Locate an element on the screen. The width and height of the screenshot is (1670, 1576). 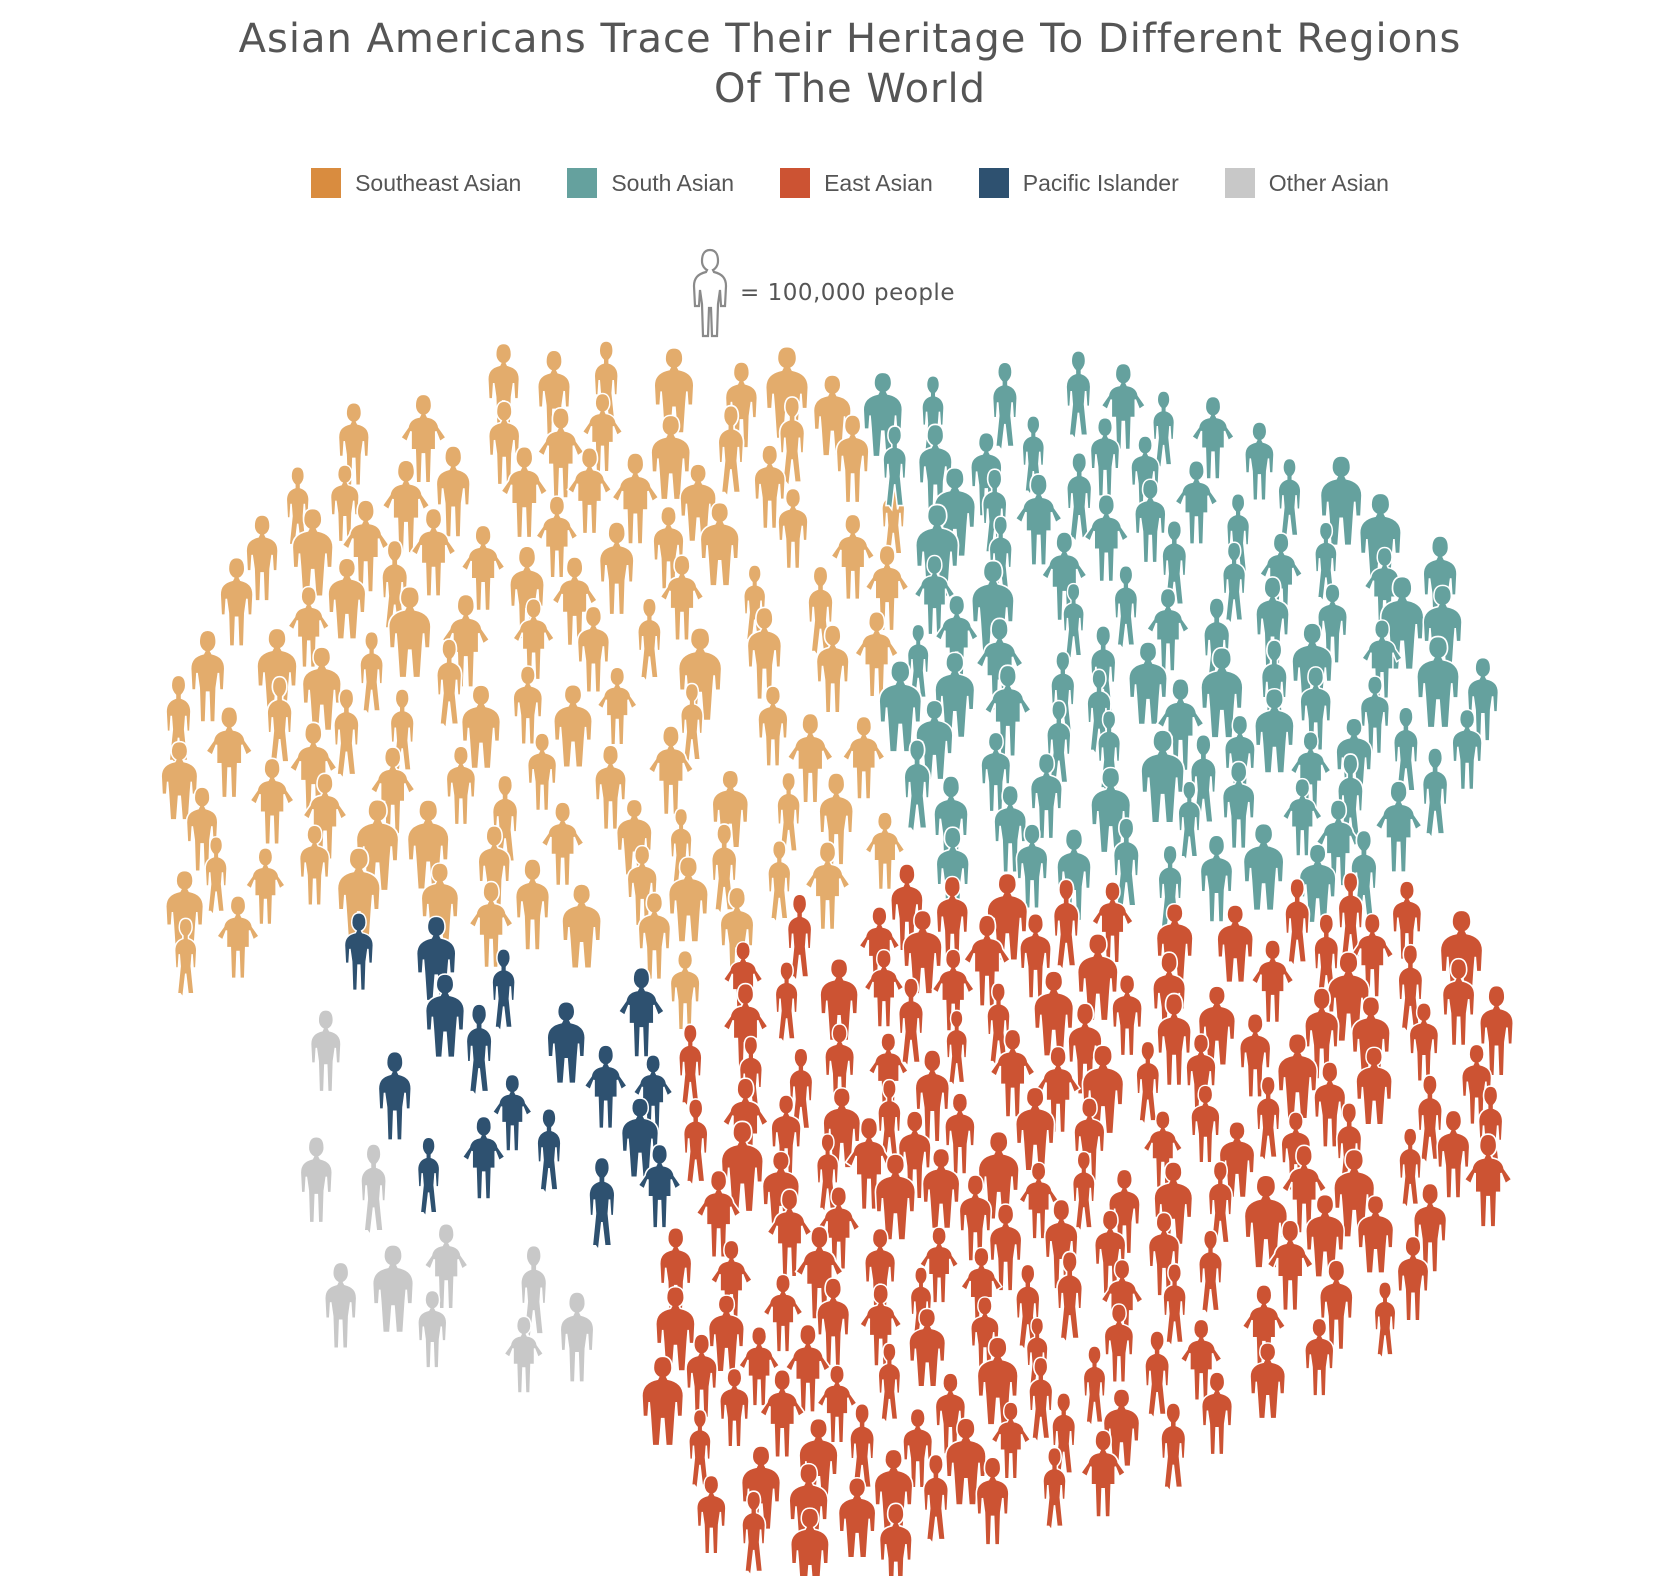
legend-label-east-asian: East Asian is located at coordinates (878, 182).